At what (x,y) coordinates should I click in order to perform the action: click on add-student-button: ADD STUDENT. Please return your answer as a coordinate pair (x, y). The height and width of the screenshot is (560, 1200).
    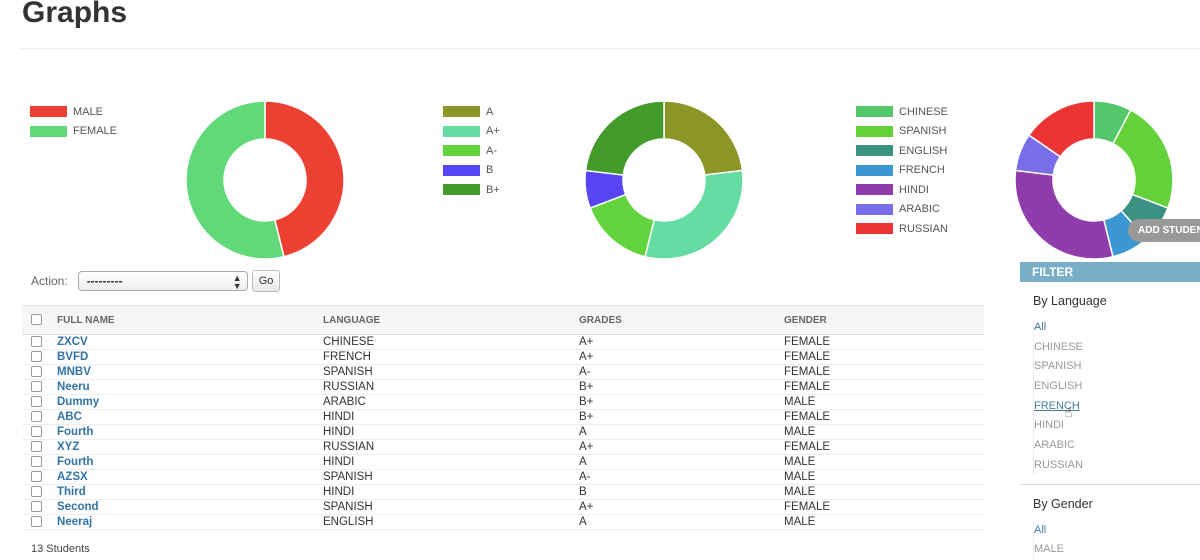
    Looking at the image, I should click on (1164, 230).